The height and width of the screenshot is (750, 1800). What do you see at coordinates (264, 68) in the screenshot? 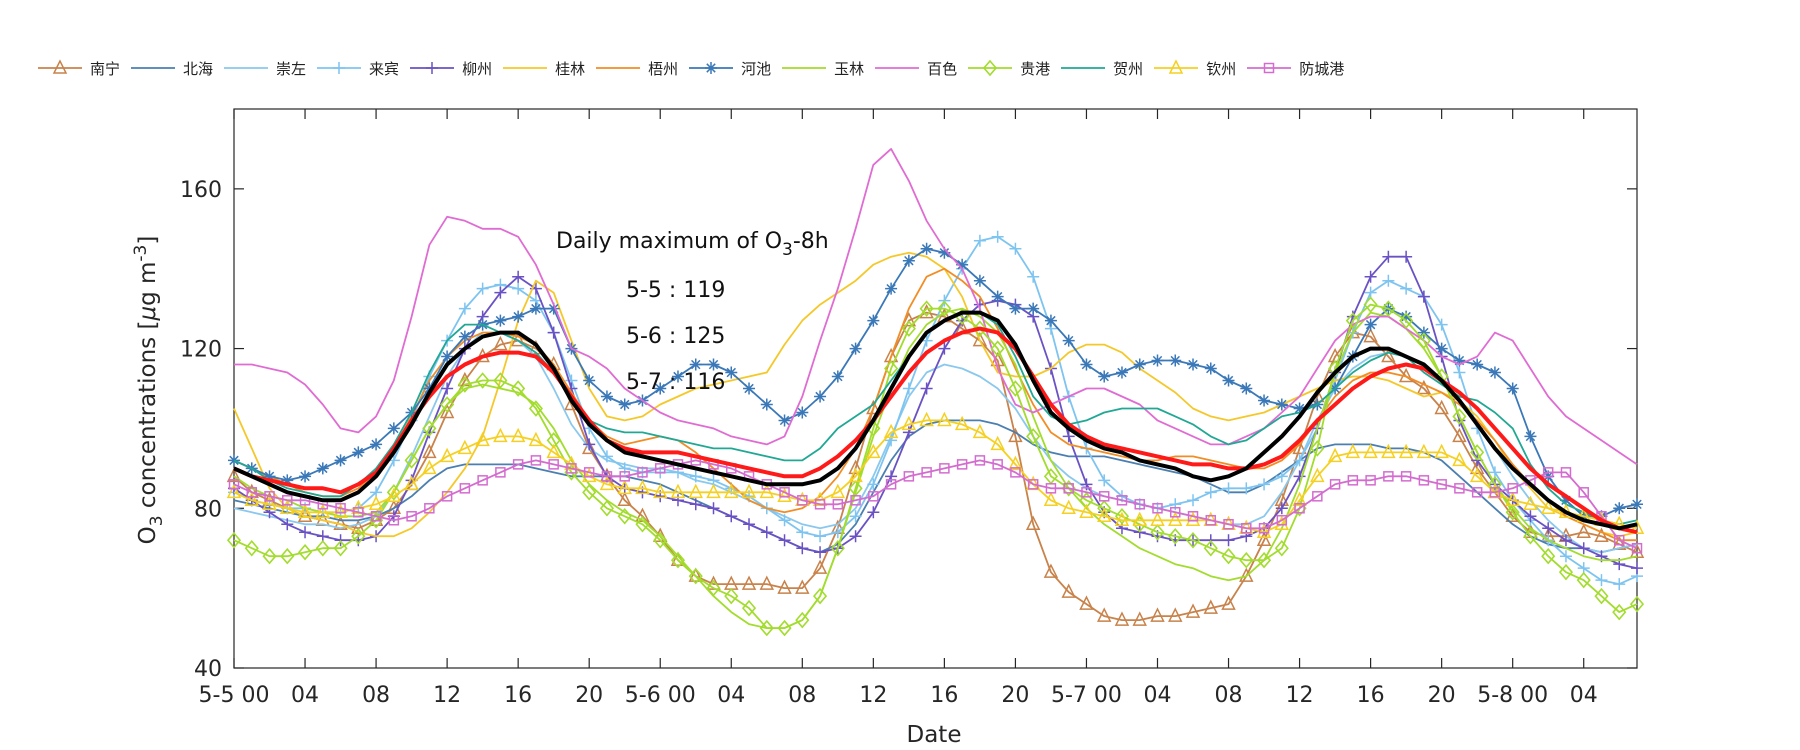
I see `legend-item: 崇左` at bounding box center [264, 68].